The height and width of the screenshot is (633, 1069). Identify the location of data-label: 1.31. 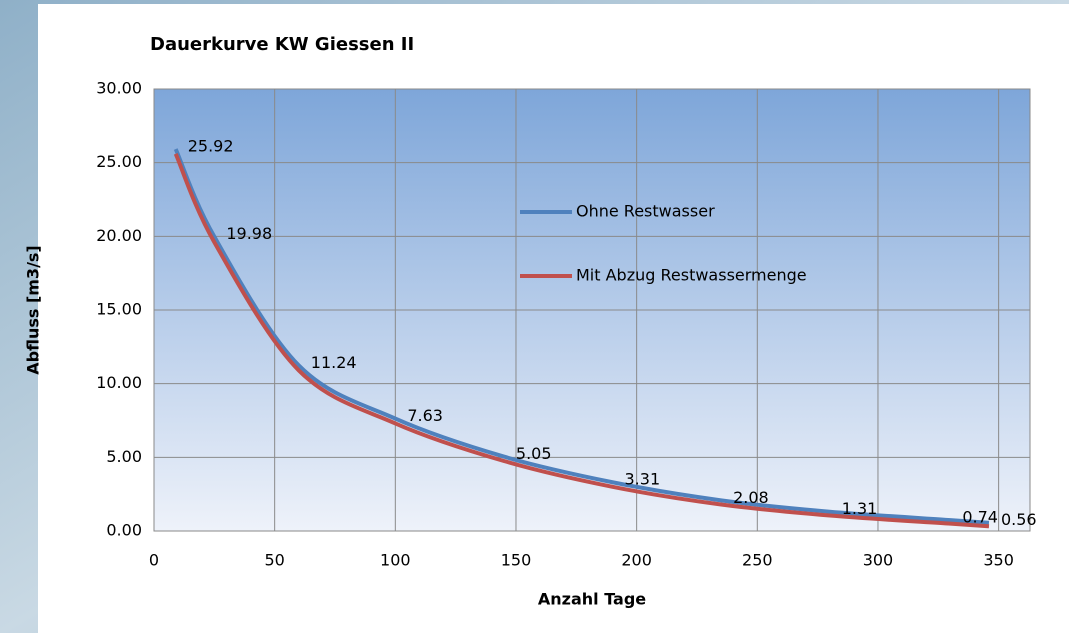
(860, 508).